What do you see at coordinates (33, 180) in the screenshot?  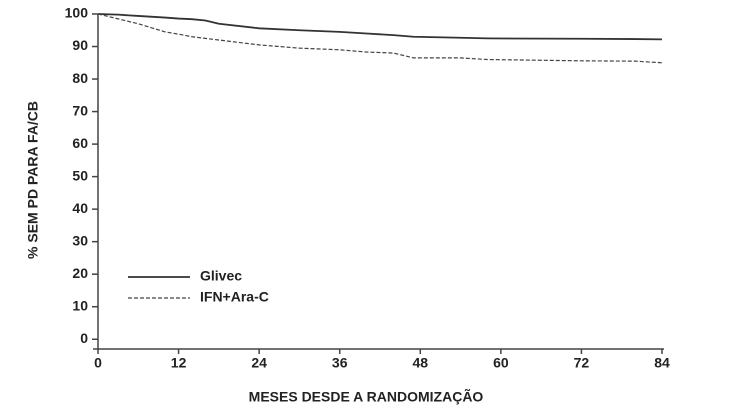 I see `y-axis-label: % SEM PD PARA FA/CB` at bounding box center [33, 180].